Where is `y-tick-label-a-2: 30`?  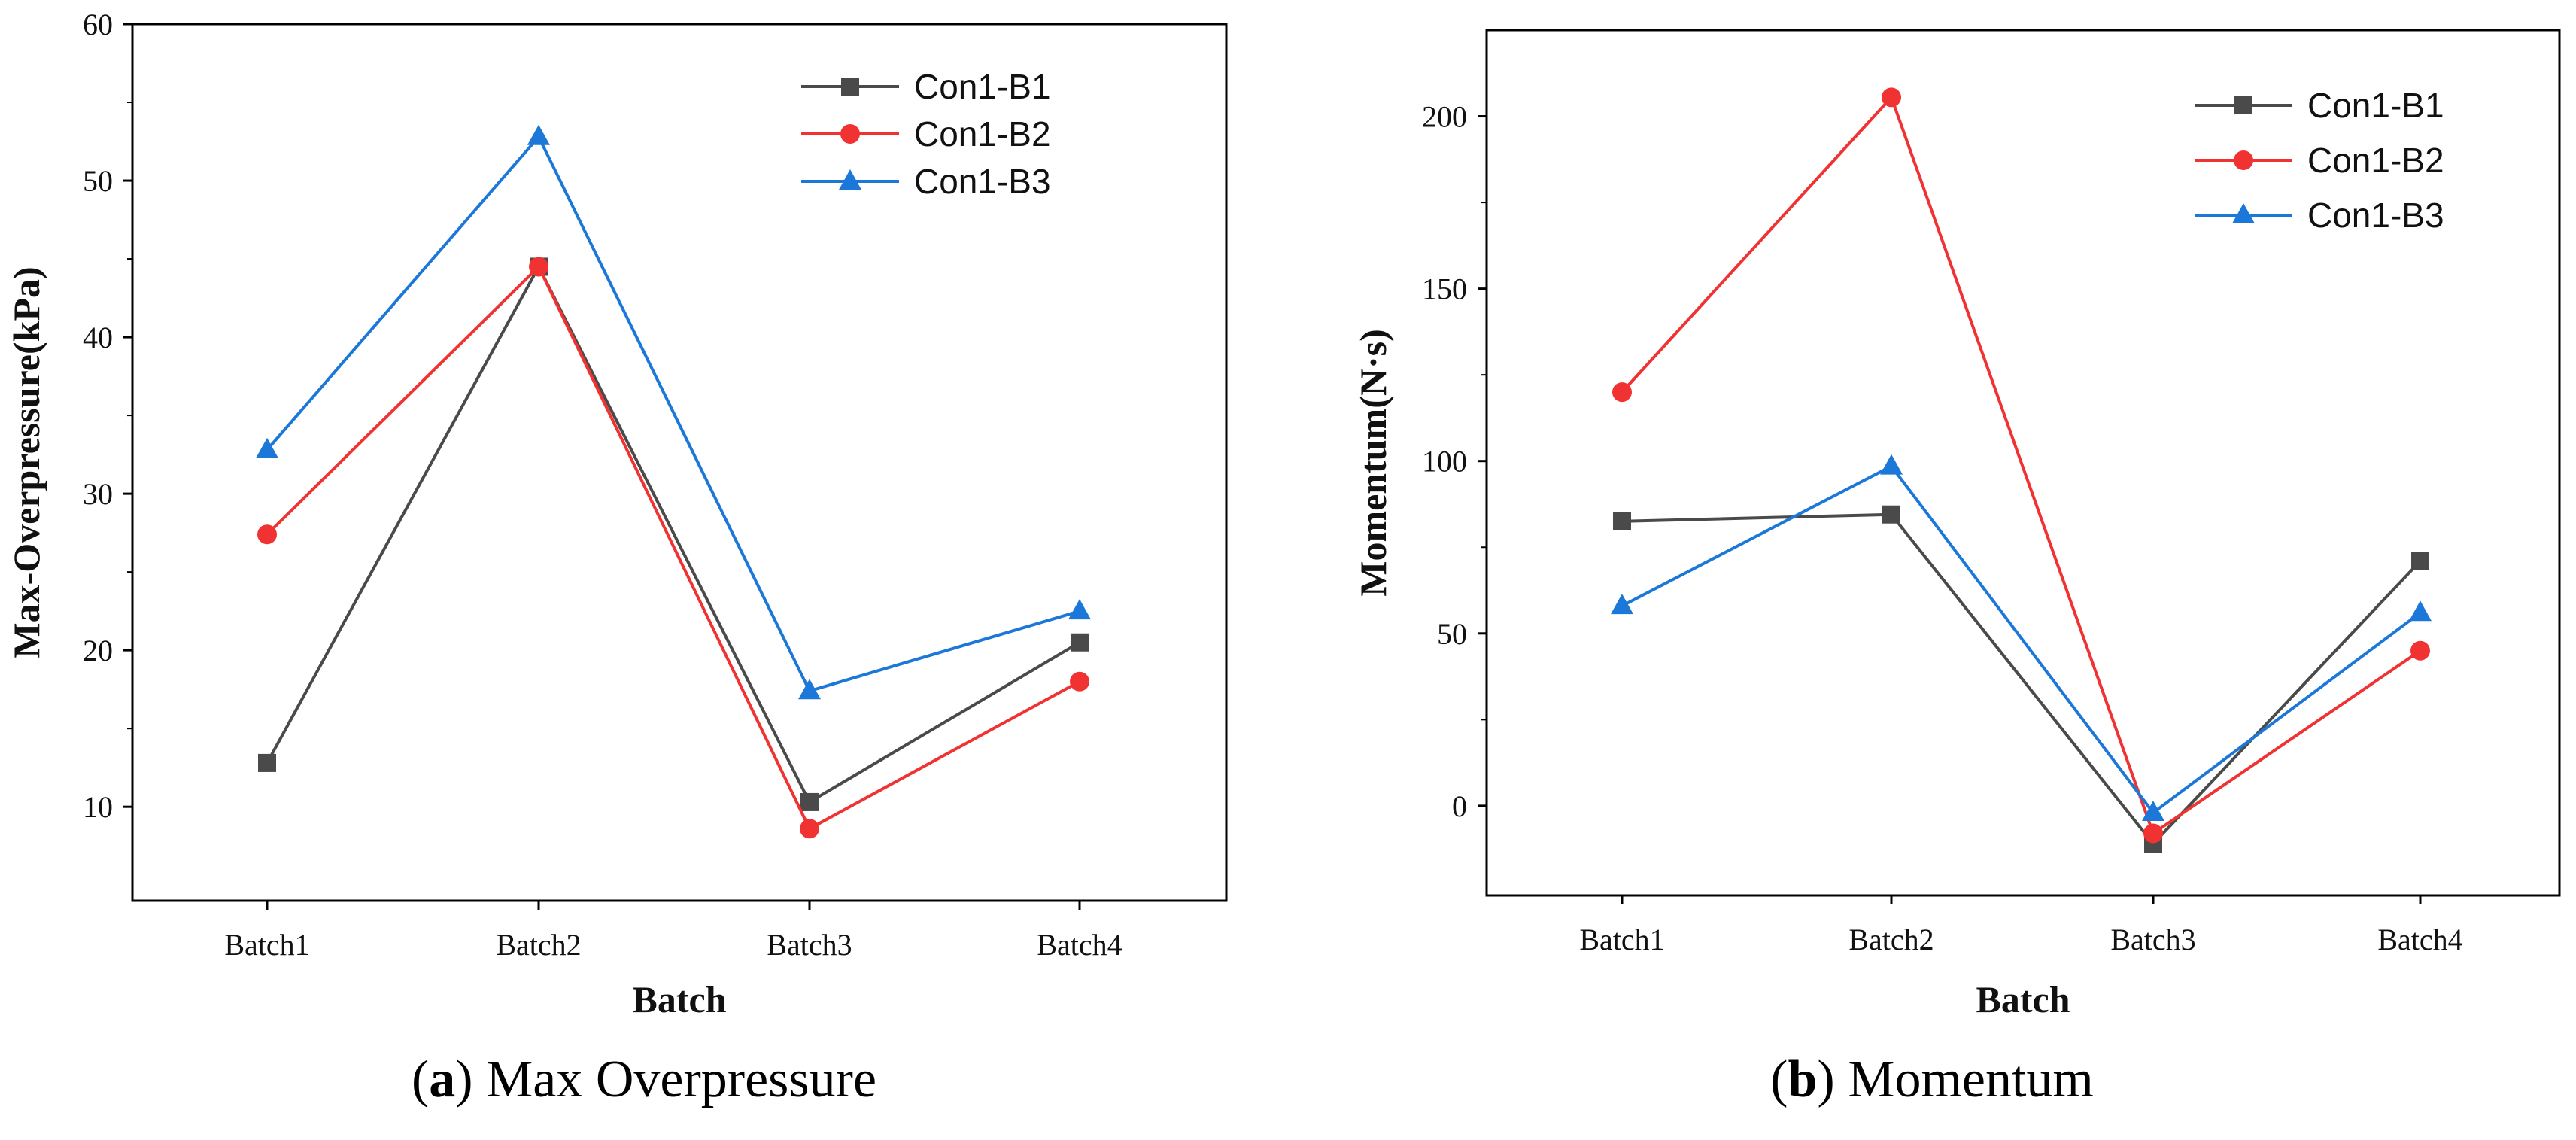 y-tick-label-a-2: 30 is located at coordinates (98, 494).